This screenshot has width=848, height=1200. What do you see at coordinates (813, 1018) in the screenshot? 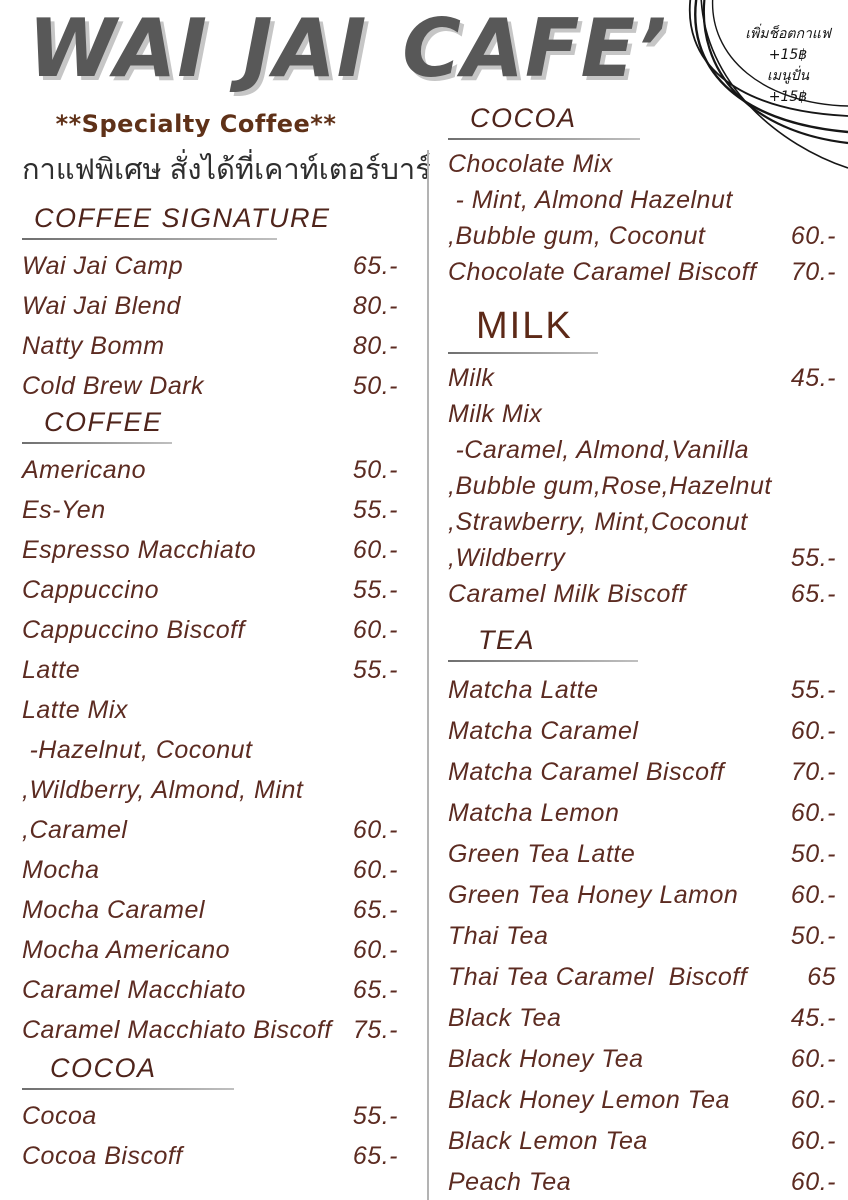
I see `menu-item-price: 45.-` at bounding box center [813, 1018].